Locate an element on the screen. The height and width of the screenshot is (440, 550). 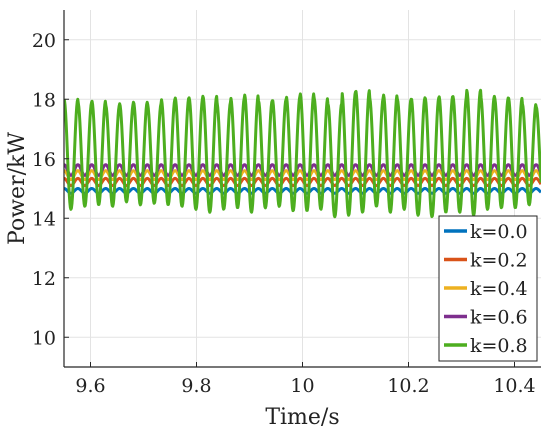
x-axis-title: Time/s is located at coordinates (302, 417).